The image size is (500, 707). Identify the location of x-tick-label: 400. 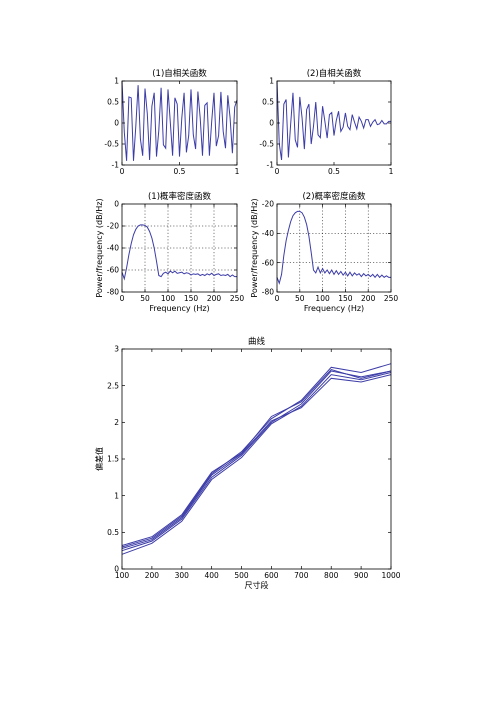
(212, 575).